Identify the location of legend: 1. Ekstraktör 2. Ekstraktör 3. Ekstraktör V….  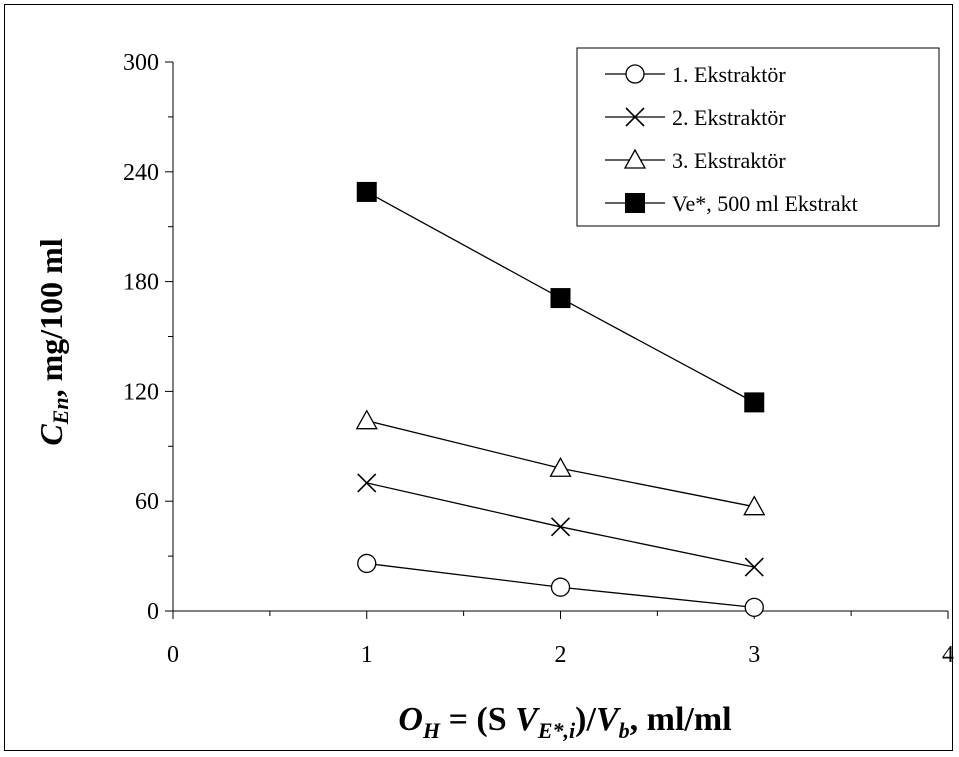
(758, 137).